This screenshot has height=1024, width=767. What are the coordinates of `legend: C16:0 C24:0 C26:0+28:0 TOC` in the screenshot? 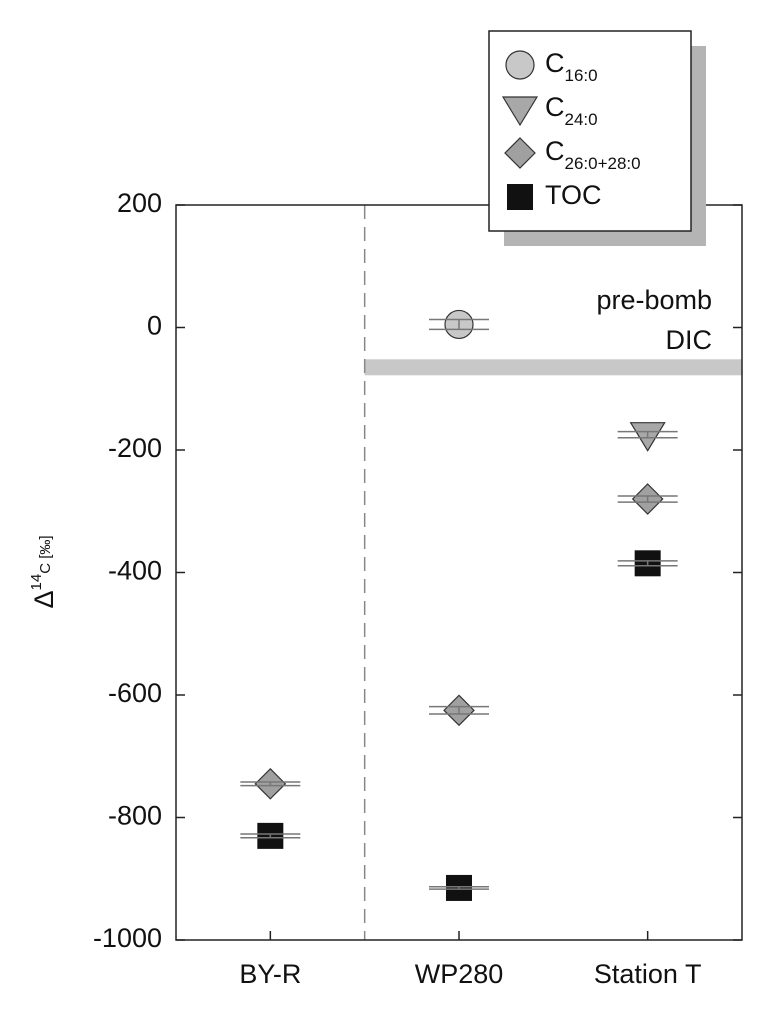 It's located at (597, 138).